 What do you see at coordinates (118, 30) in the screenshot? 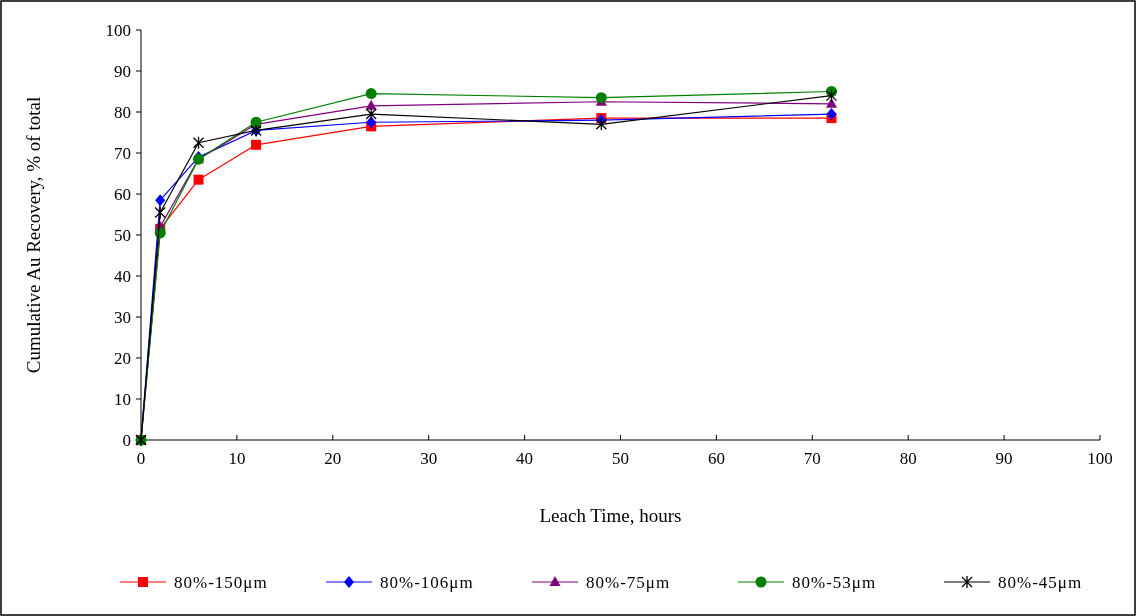
I see `y-tick-label: 100` at bounding box center [118, 30].